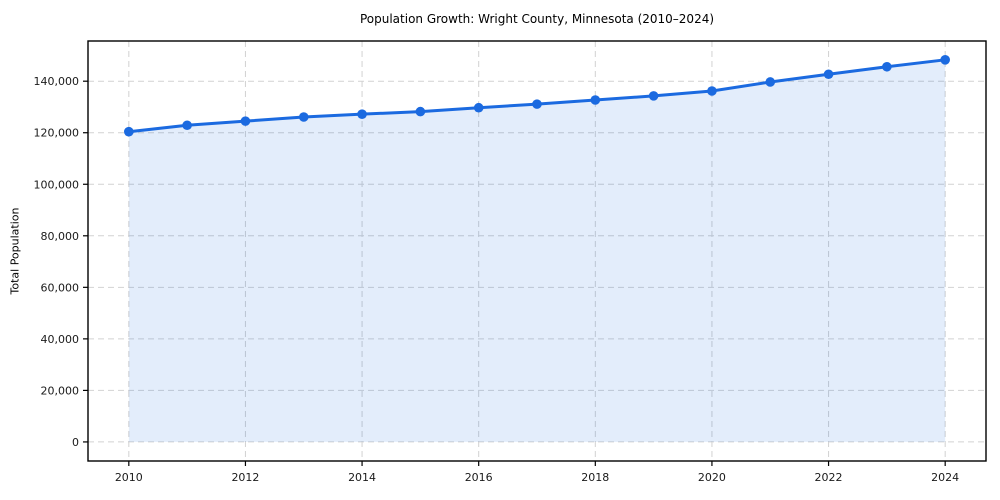  Describe the element at coordinates (60, 287) in the screenshot. I see `y-tick-label: 60,000` at that location.